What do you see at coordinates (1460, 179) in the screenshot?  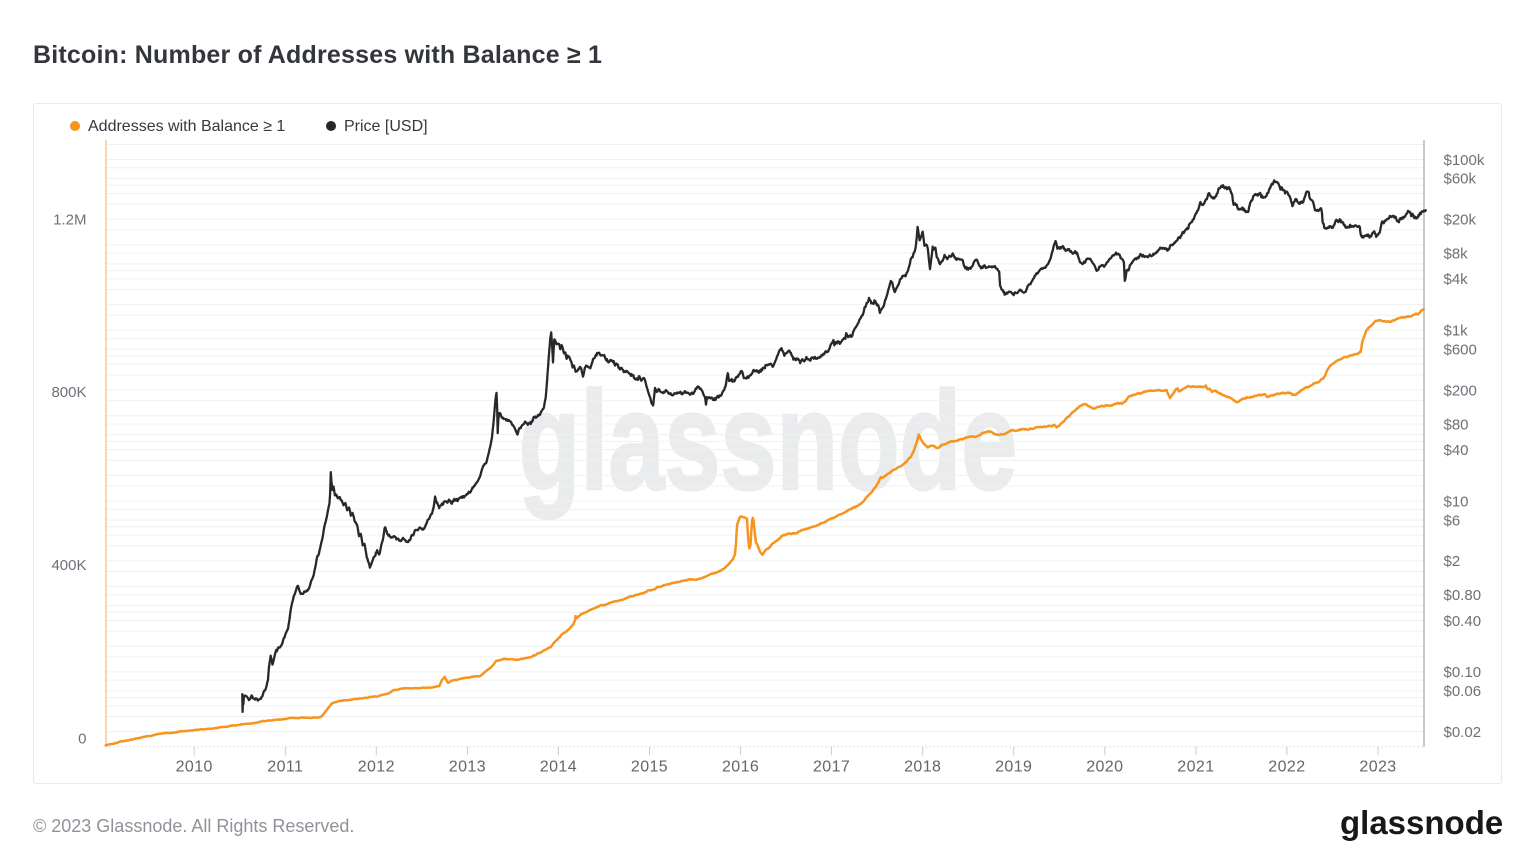 I see `svg-text: $60k` at bounding box center [1460, 179].